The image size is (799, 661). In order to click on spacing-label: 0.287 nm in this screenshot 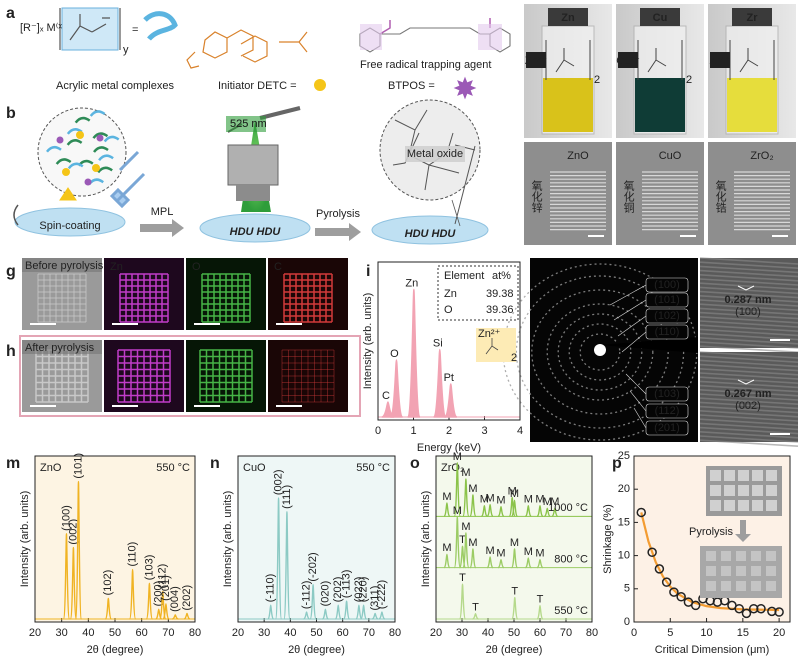, I will do `click(747, 300)`.